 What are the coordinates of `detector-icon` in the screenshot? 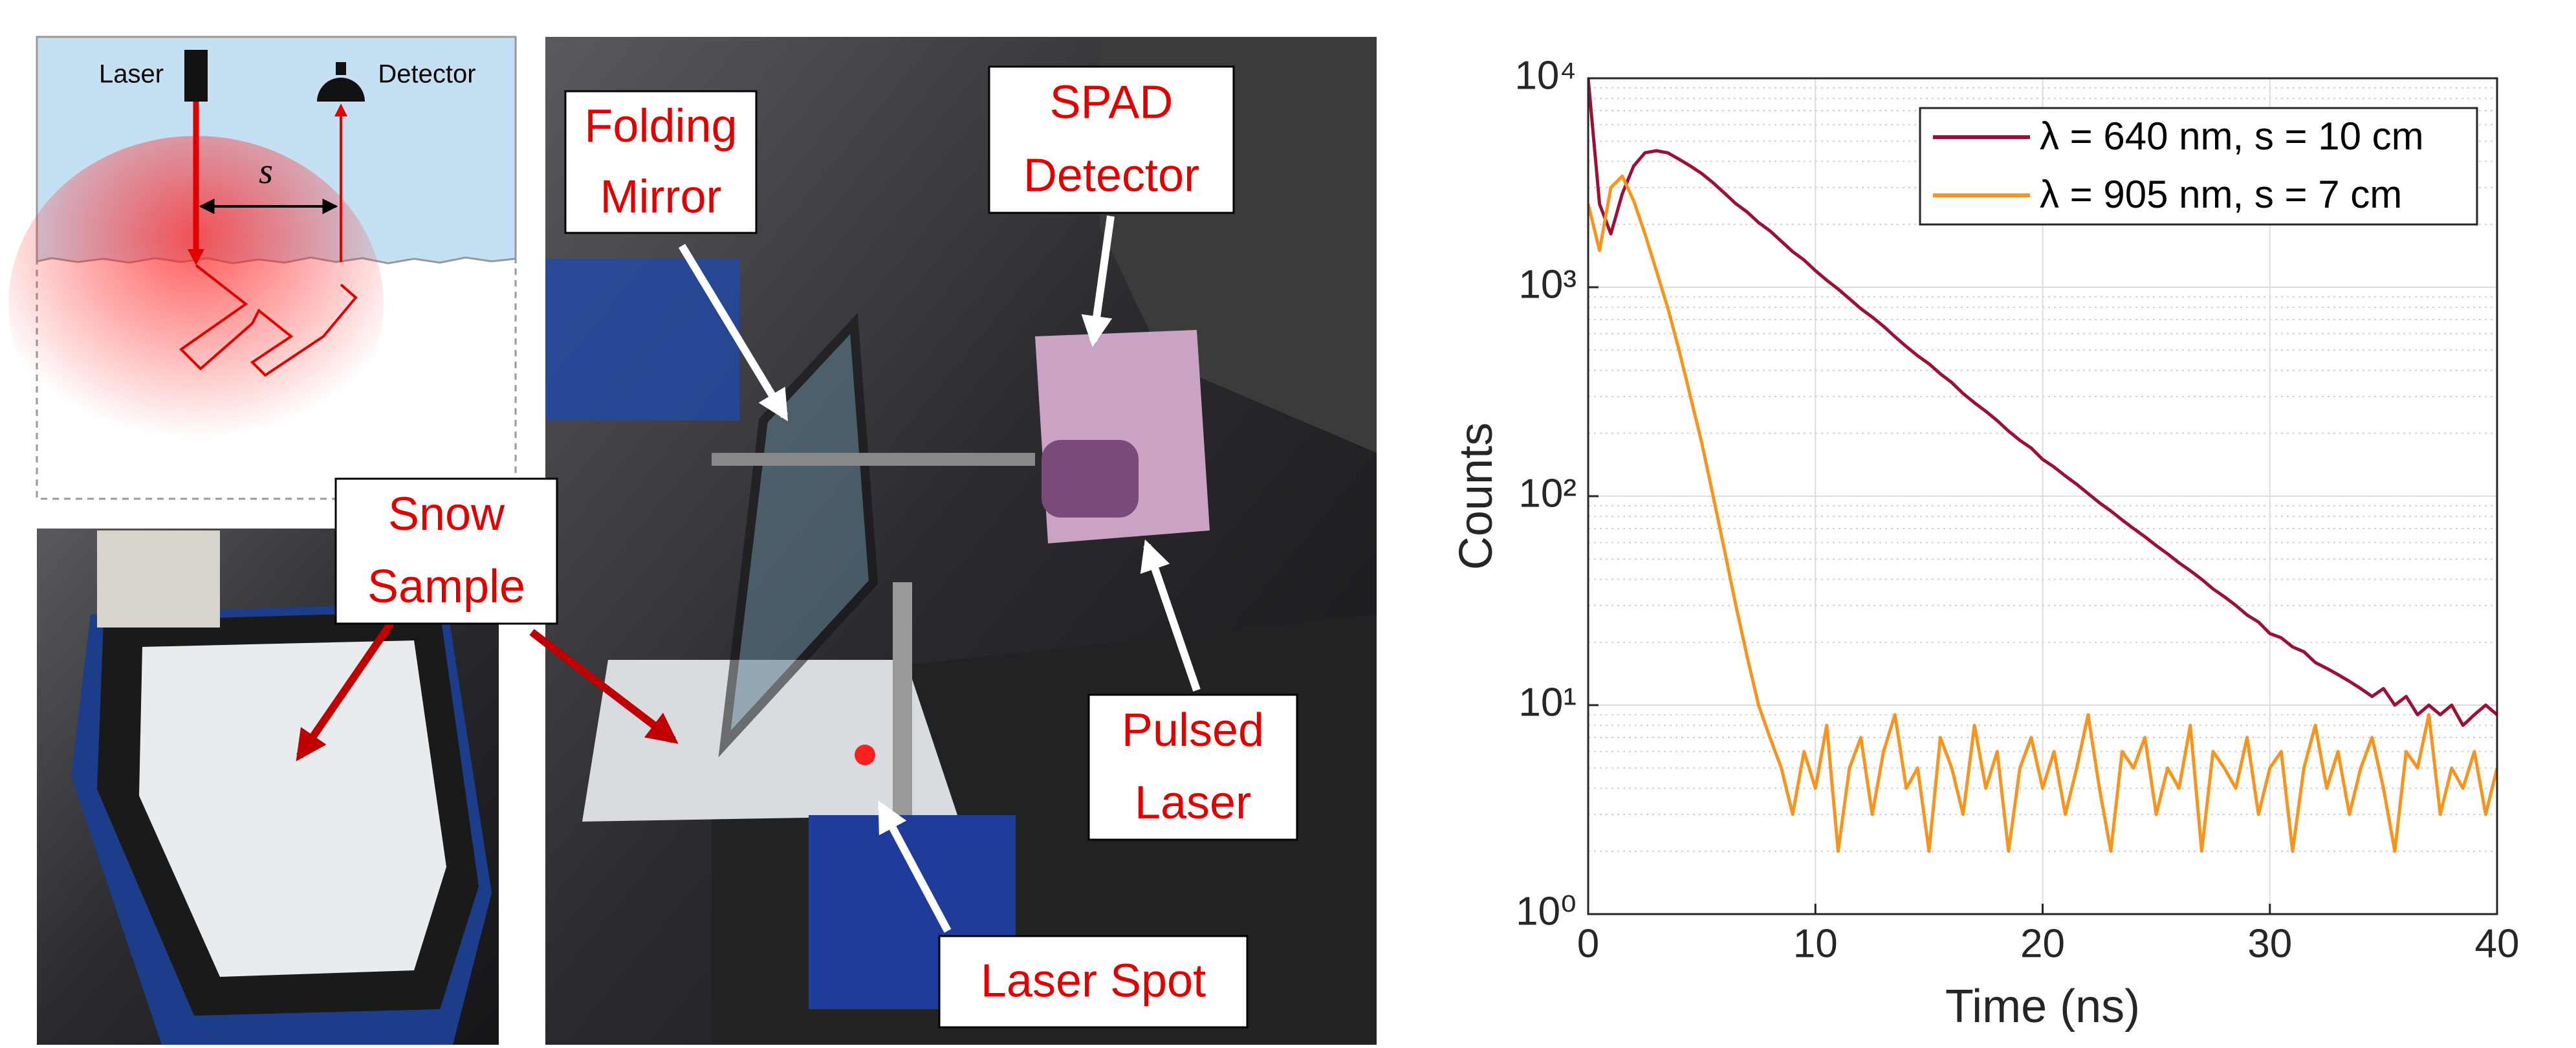 It's located at (341, 90).